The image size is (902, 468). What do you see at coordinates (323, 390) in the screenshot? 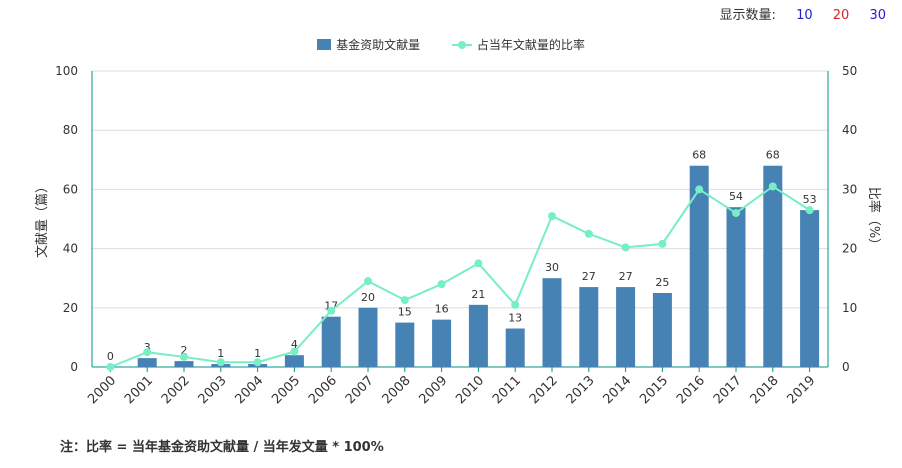
I see `x-tick-label: 2006` at bounding box center [323, 390].